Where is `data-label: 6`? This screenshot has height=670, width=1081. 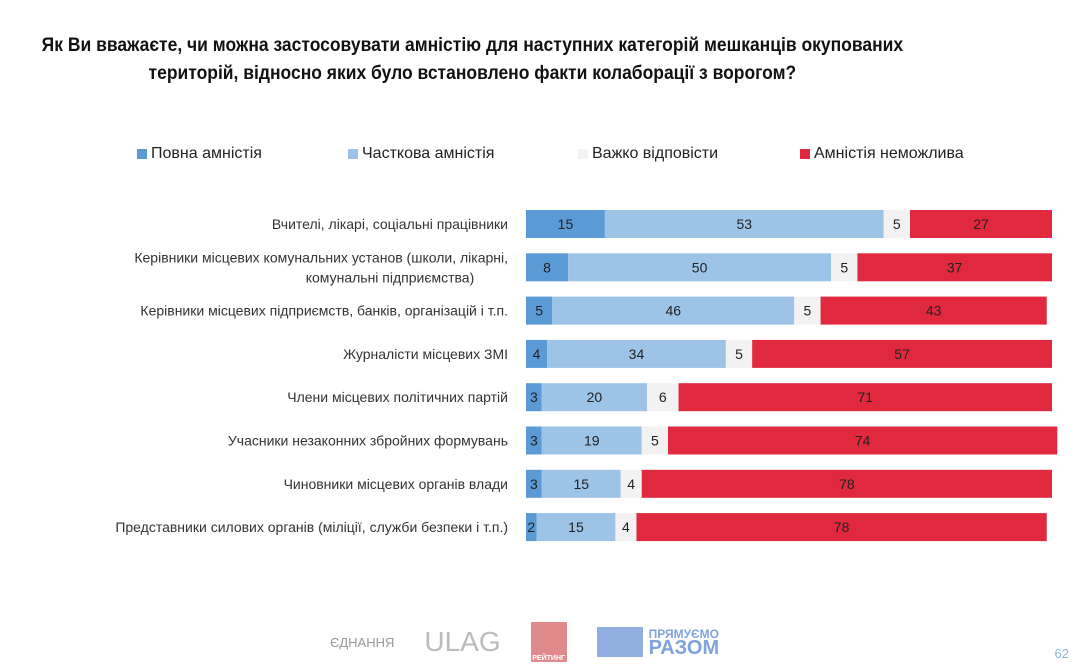 data-label: 6 is located at coordinates (663, 397).